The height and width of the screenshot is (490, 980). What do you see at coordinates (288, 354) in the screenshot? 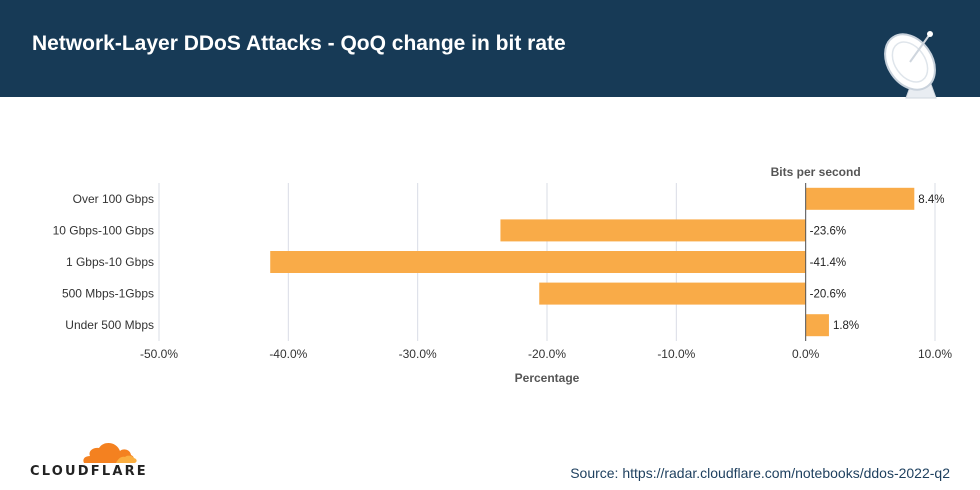
I see `x-tick-label: -40.0%` at bounding box center [288, 354].